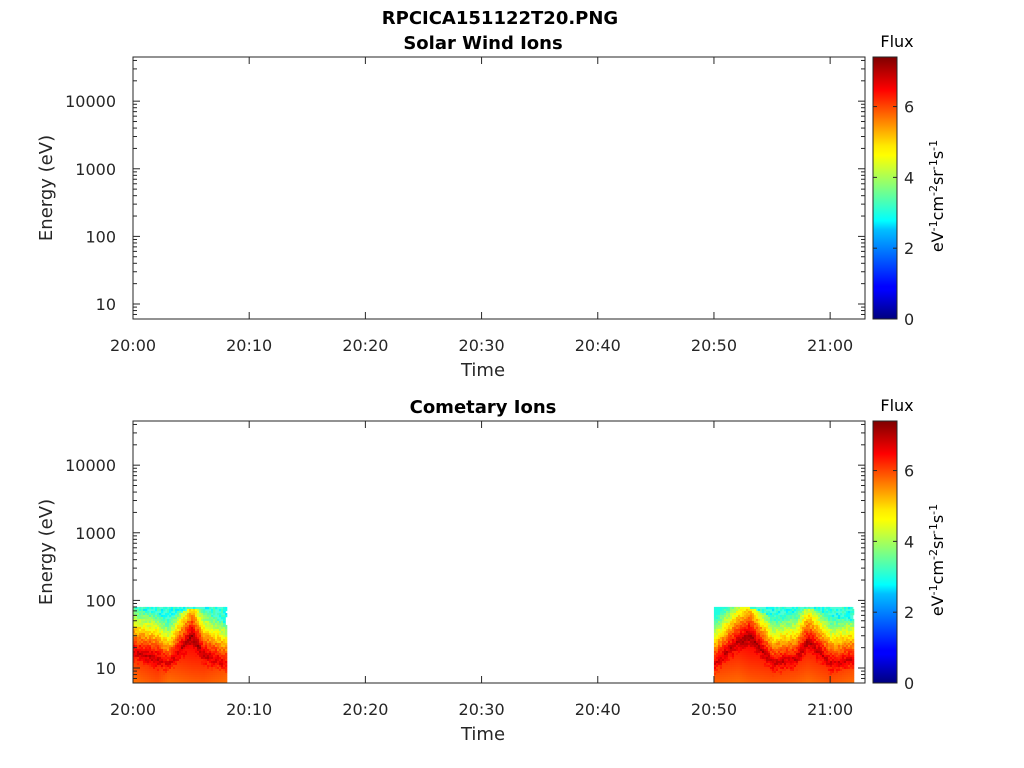 The image size is (1024, 768). What do you see at coordinates (482, 370) in the screenshot?
I see `x-axis-label: Time` at bounding box center [482, 370].